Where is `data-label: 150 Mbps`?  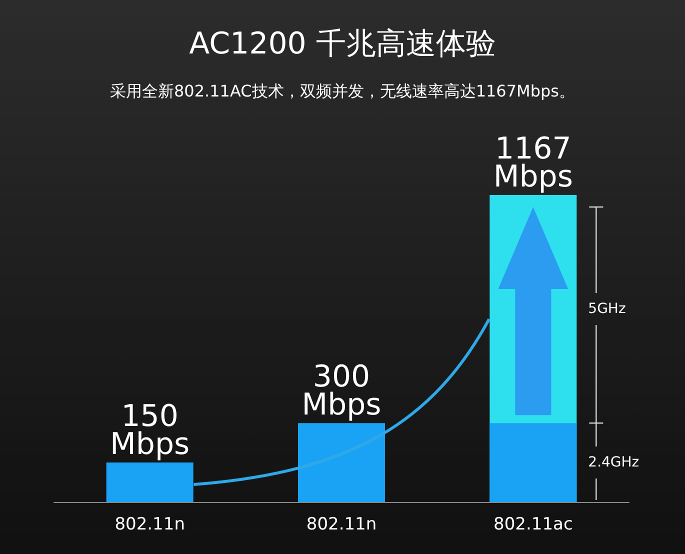
data-label: 150 Mbps is located at coordinates (150, 430).